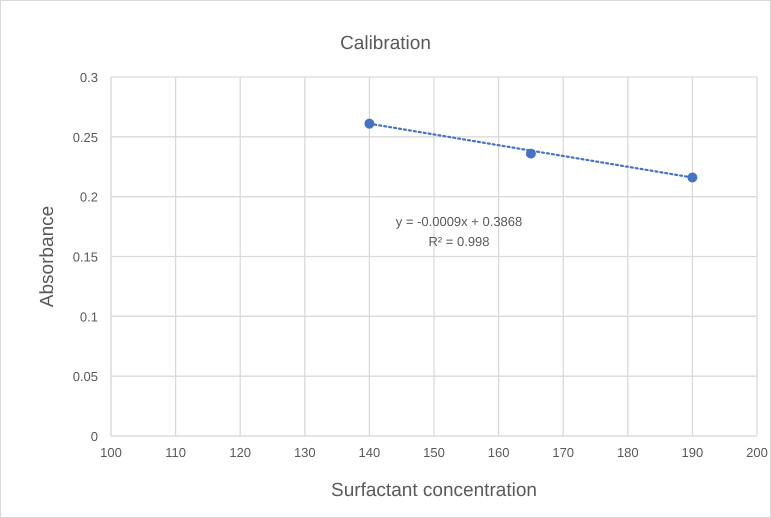 This screenshot has height=518, width=771. Describe the element at coordinates (385, 43) in the screenshot. I see `chart-title: Calibration` at that location.